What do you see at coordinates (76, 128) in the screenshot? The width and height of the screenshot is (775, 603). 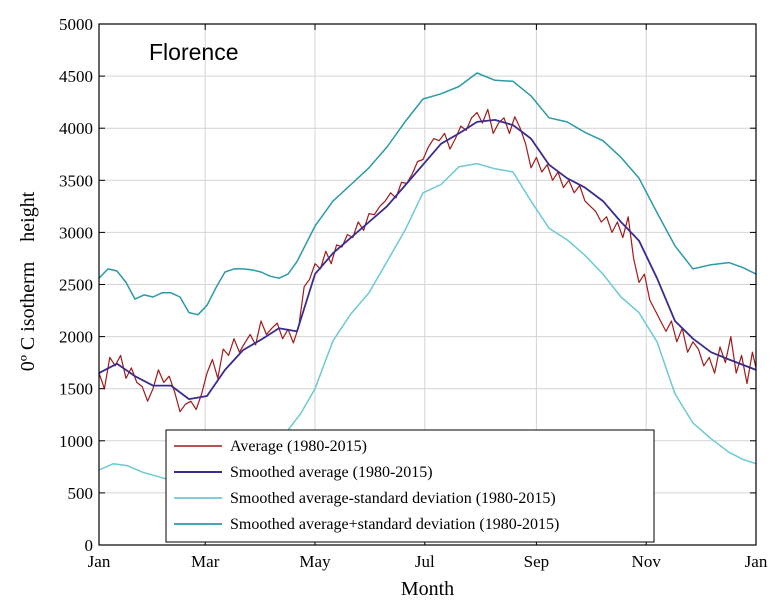 I see `y-tick-label: 4000` at bounding box center [76, 128].